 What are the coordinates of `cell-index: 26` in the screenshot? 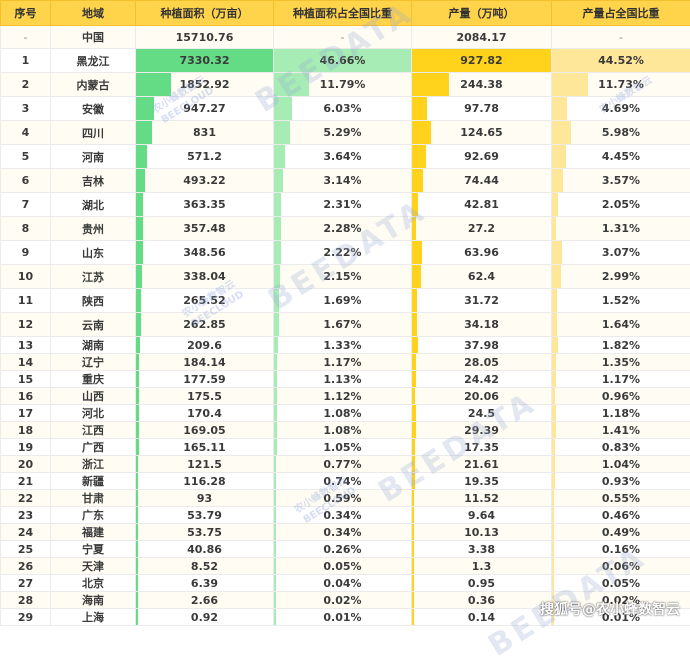 It's located at (26, 566).